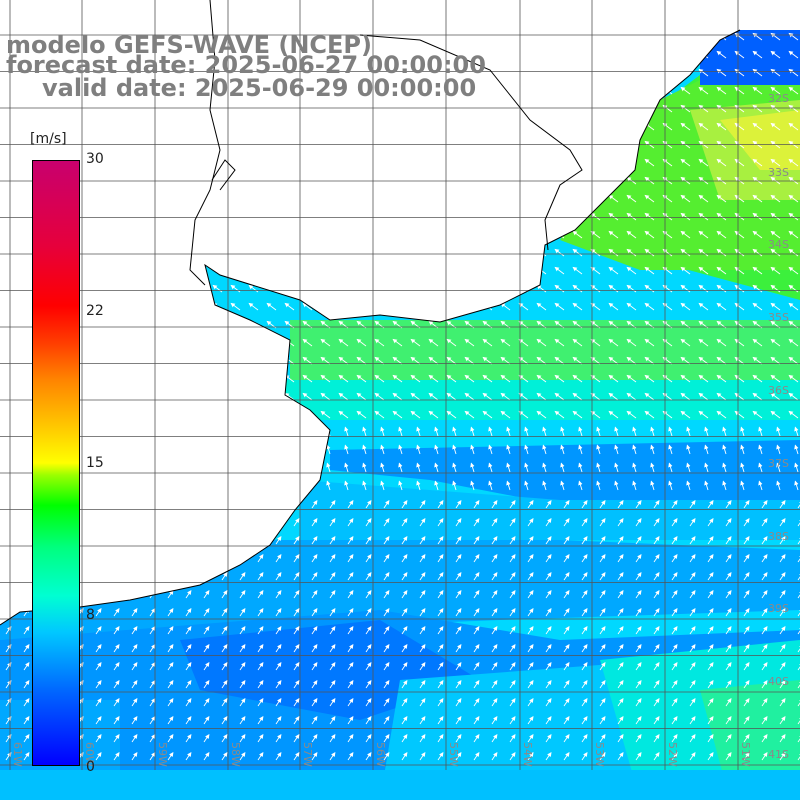 This screenshot has height=800, width=800. I want to click on lon-label-54w: 54W, so click(527, 754).